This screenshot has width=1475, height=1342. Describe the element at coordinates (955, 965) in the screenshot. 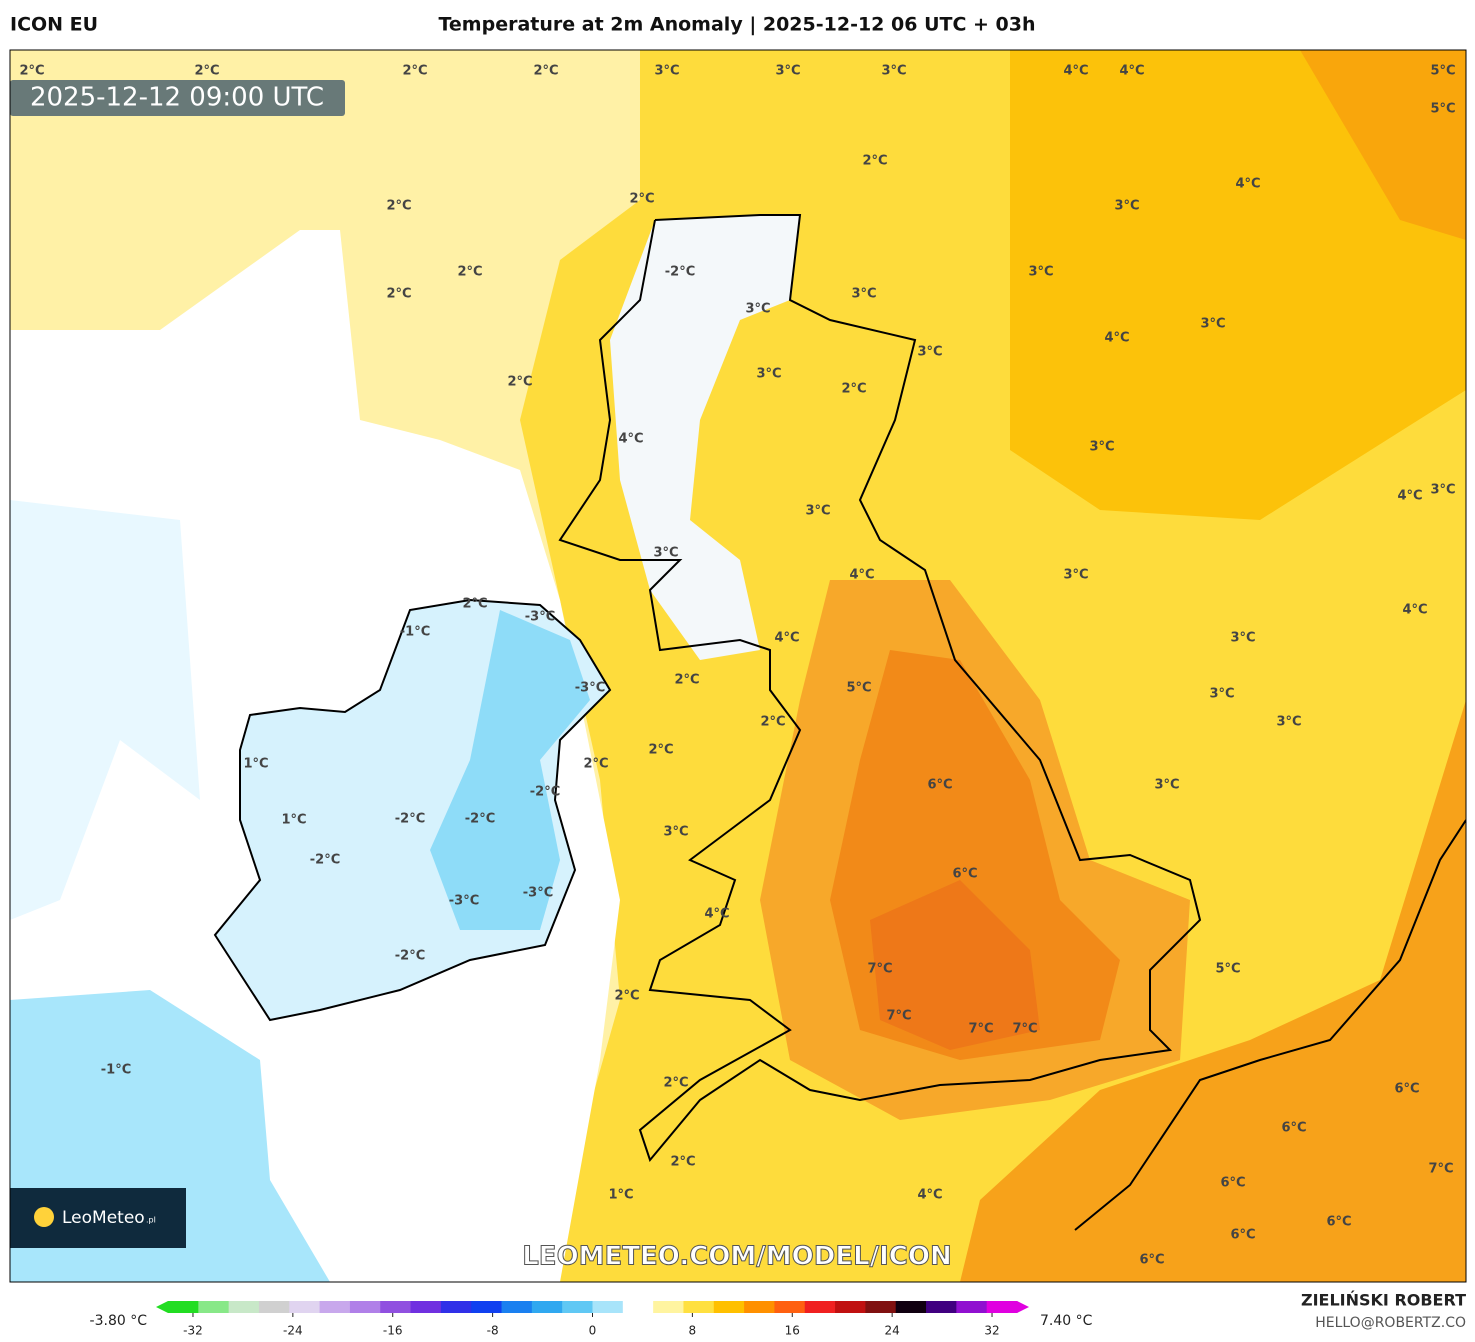

I see `britain-core` at that location.